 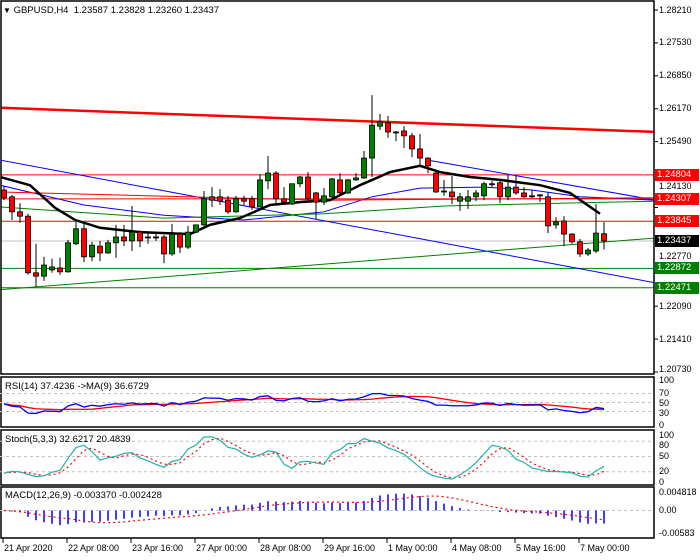 What do you see at coordinates (664, 403) in the screenshot?
I see `rsi-axis-label: 50` at bounding box center [664, 403].